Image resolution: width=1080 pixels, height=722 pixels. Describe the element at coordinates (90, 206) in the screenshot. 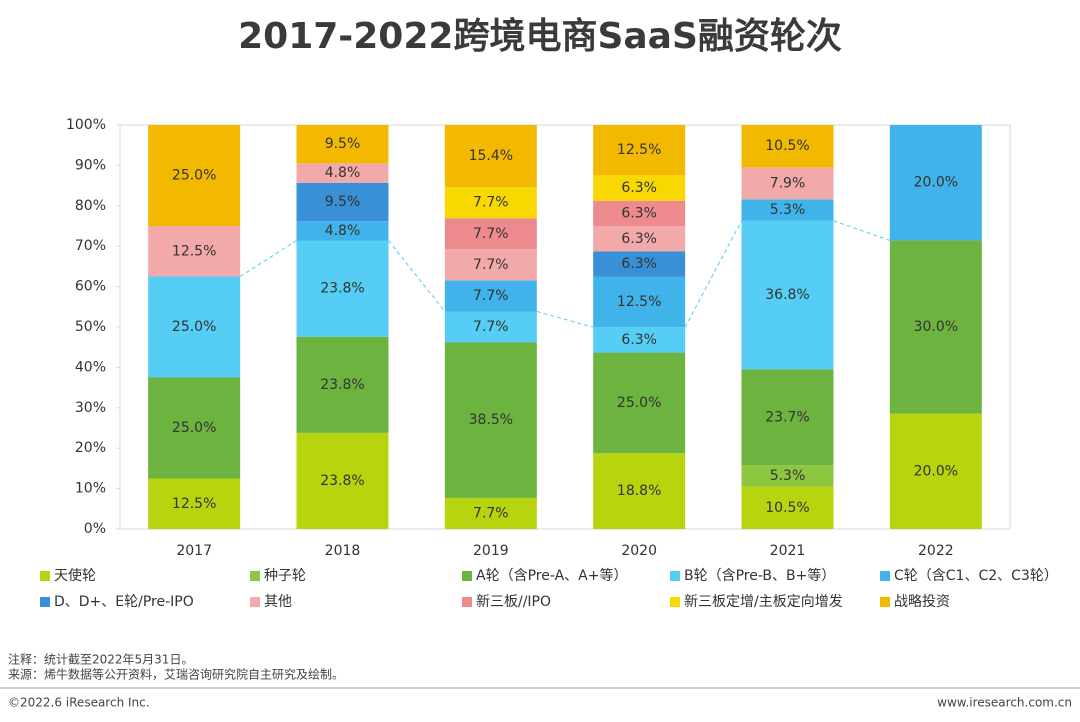

I see `y-tick-label: 80%` at that location.